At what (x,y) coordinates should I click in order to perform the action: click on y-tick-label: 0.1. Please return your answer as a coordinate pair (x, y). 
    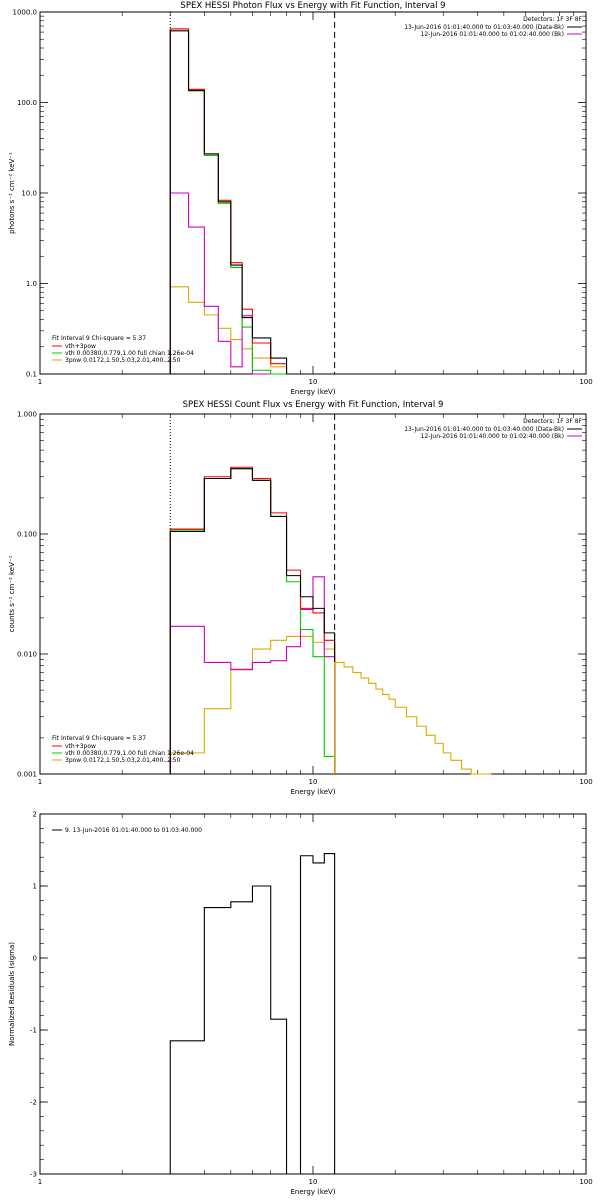
    Looking at the image, I should click on (31, 375).